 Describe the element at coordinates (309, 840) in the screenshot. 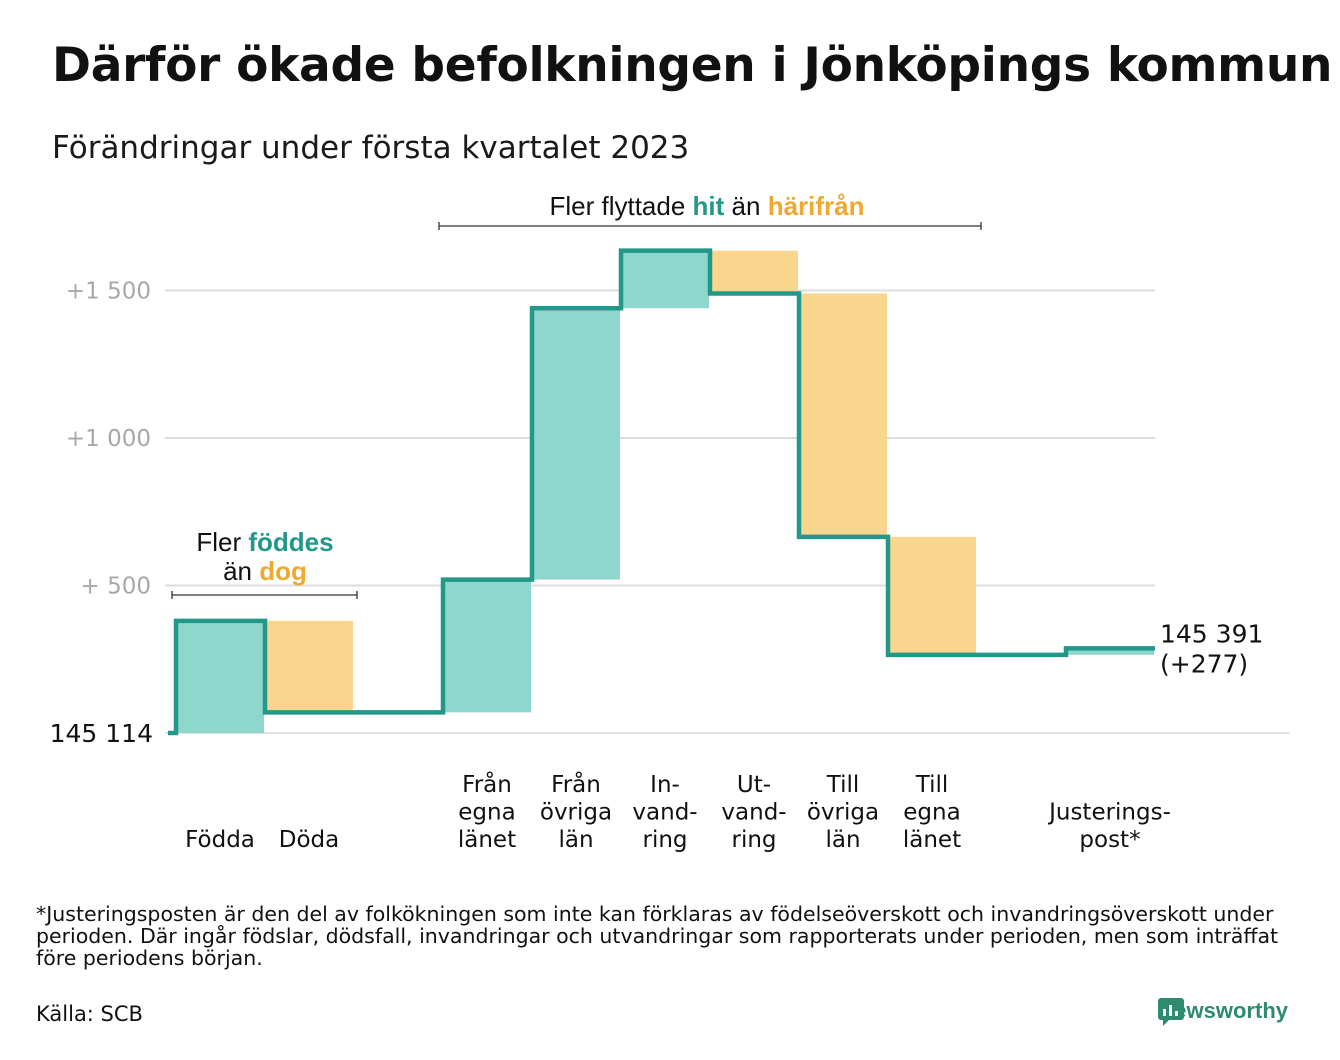

I see `x-axis-label: Döda` at that location.